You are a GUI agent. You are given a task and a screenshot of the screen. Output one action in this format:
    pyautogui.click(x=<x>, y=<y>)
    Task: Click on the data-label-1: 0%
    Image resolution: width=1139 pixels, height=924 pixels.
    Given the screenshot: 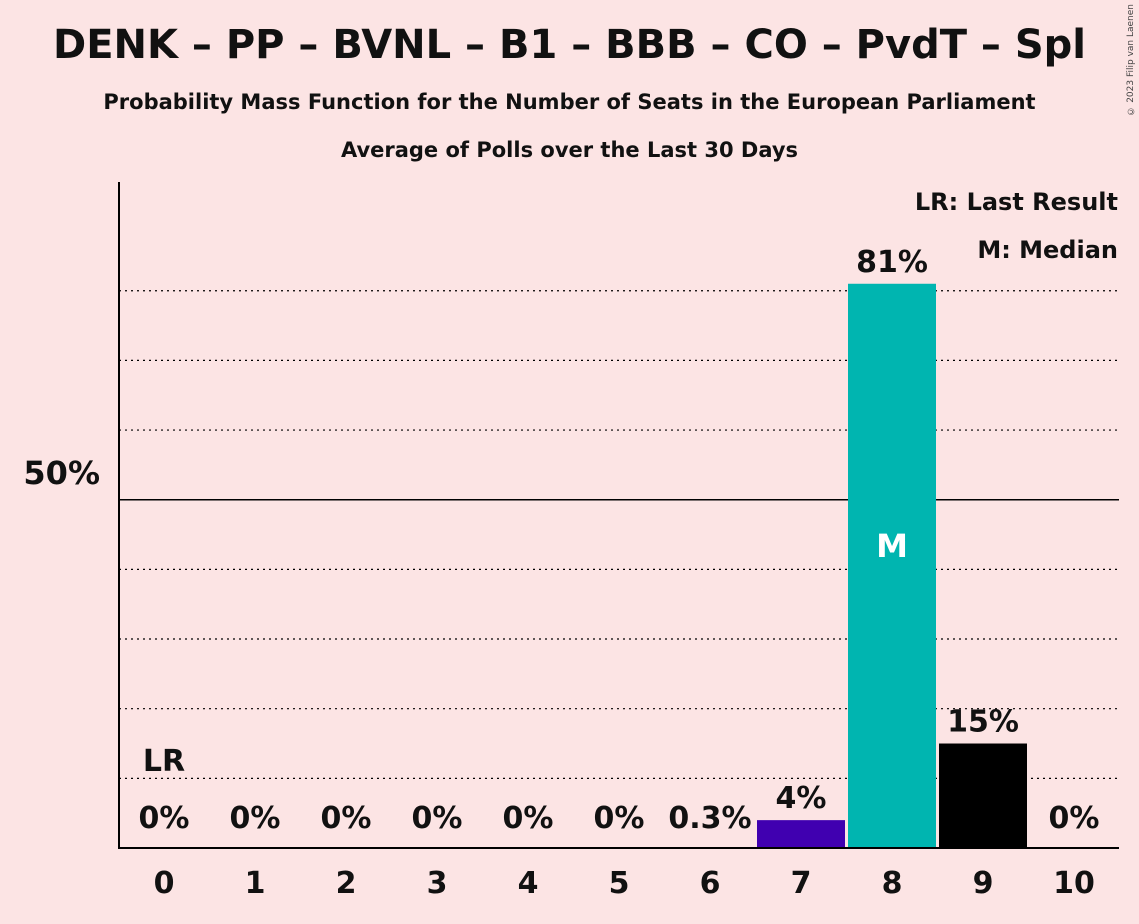 What is the action you would take?
    pyautogui.click(x=255, y=818)
    